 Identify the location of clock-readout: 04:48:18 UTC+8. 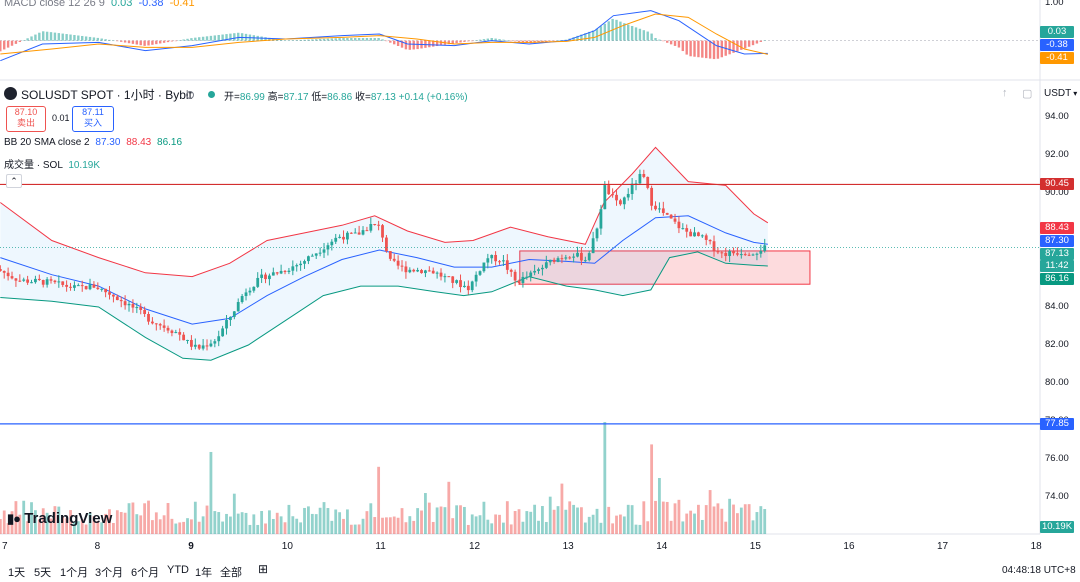
(1039, 570).